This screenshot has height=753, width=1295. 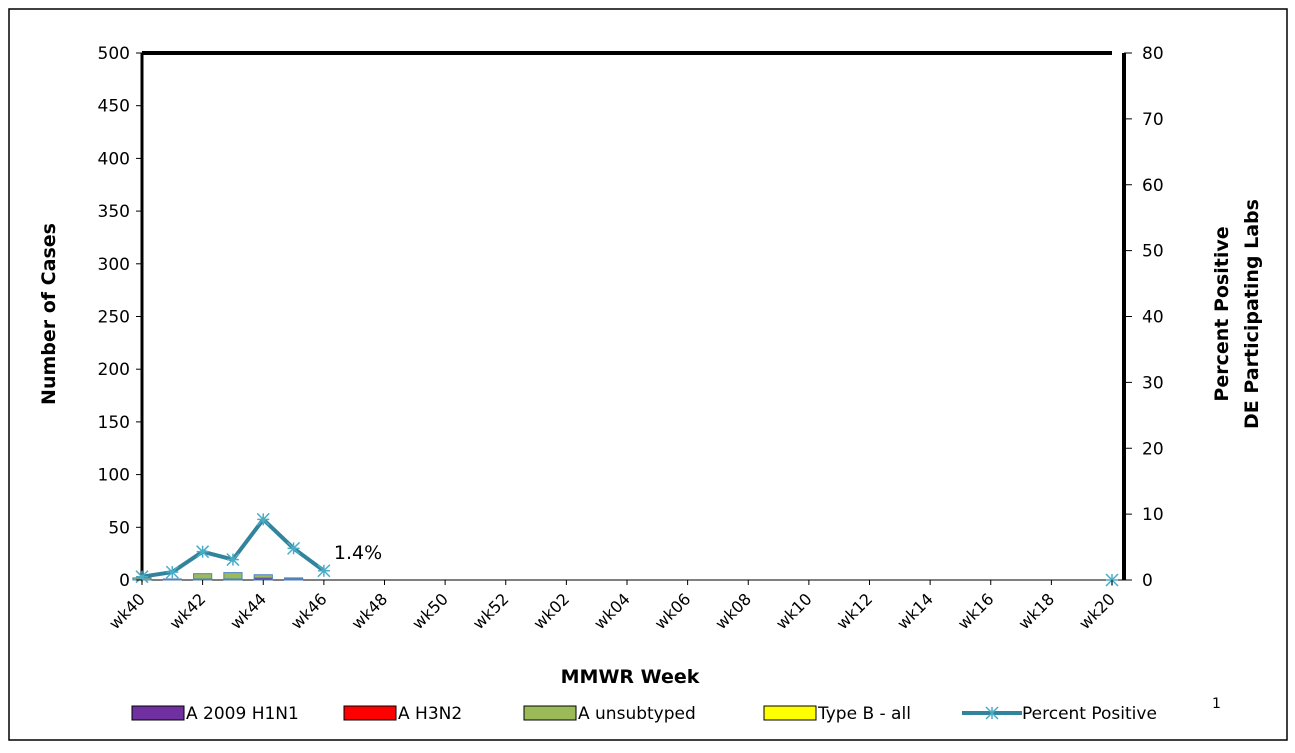 I want to click on last-value-annotation: 1.4%, so click(x=358, y=553).